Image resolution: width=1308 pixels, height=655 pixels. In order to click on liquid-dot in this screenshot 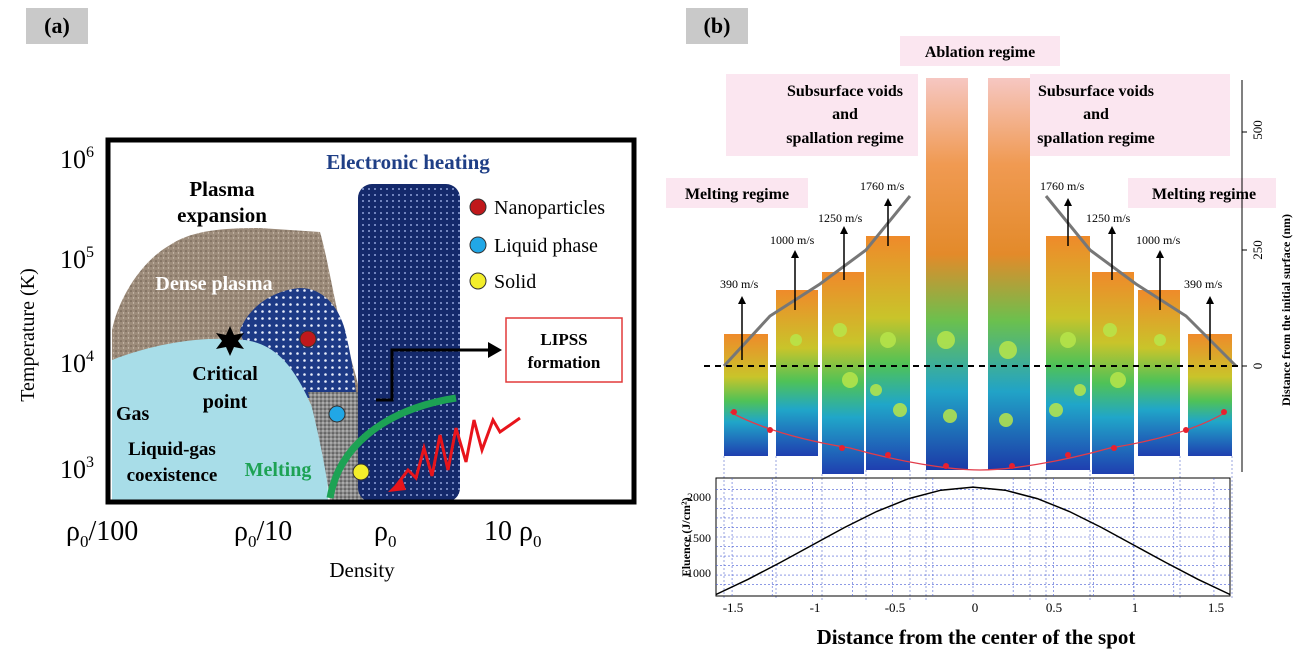, I will do `click(337, 414)`.